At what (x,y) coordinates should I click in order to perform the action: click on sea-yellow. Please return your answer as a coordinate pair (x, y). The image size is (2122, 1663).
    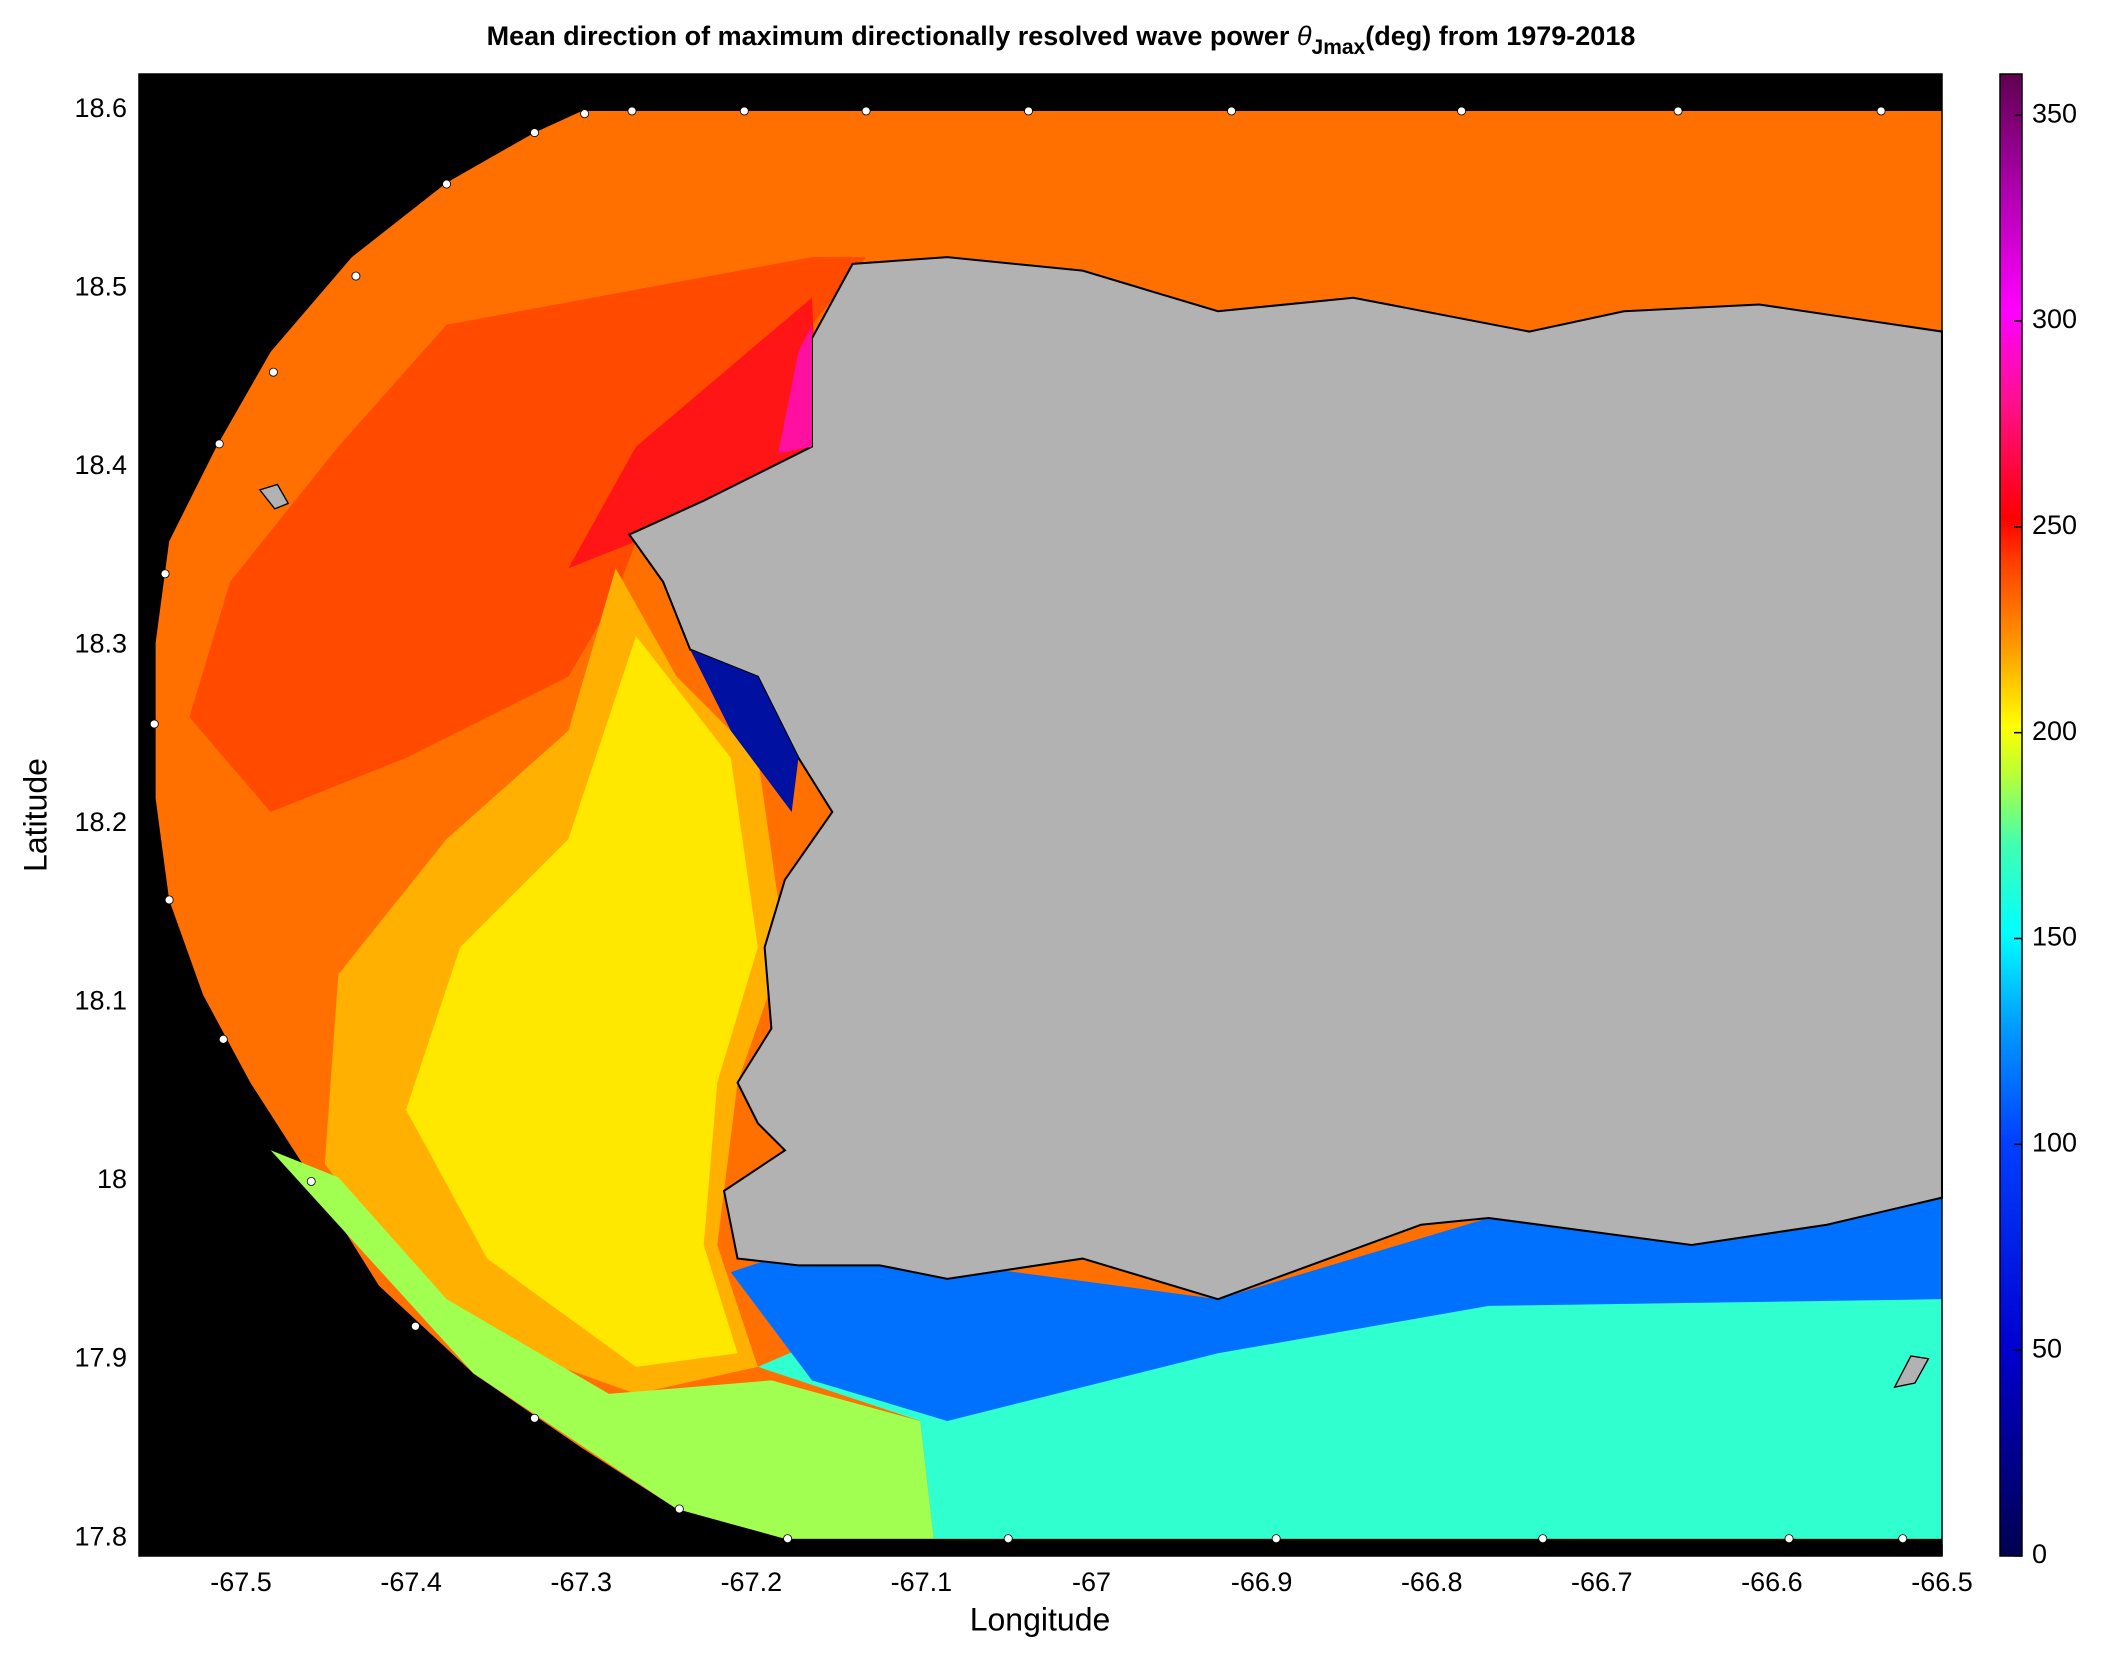
    Looking at the image, I should click on (581, 1001).